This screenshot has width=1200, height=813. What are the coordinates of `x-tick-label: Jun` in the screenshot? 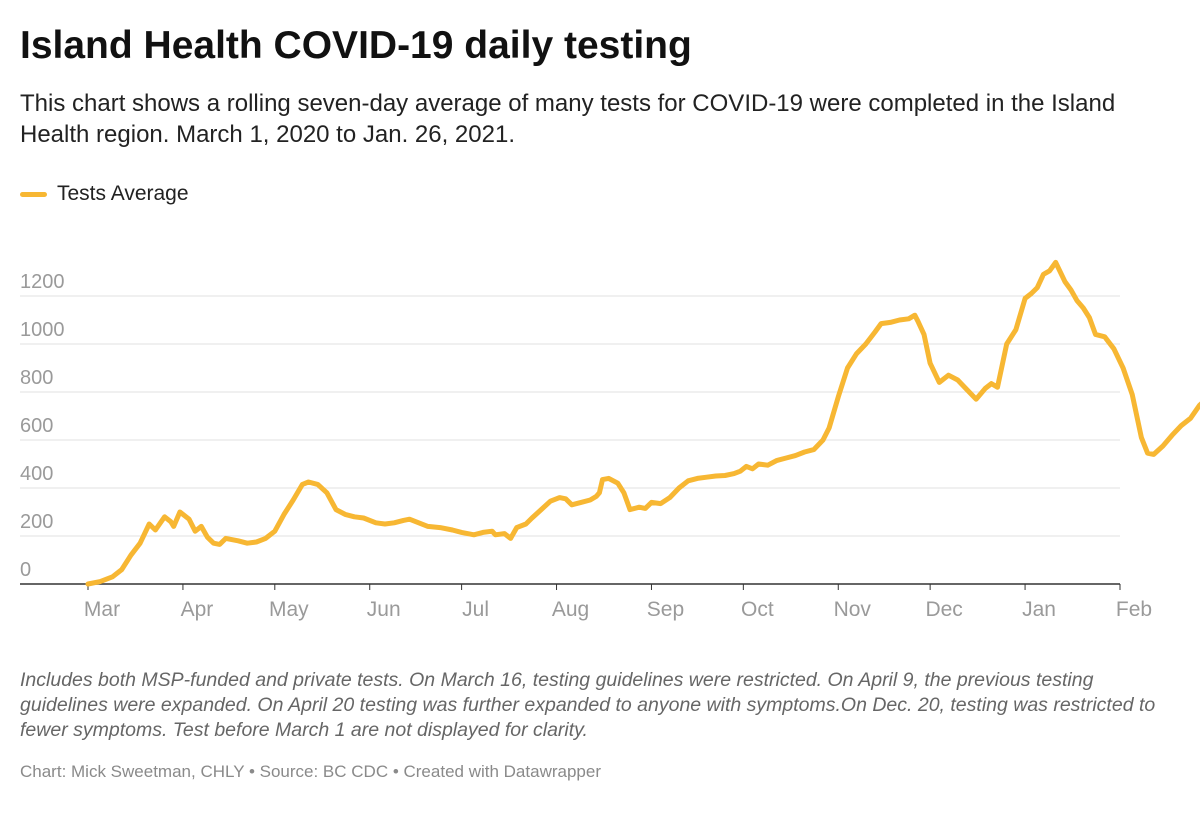 It's located at (384, 609).